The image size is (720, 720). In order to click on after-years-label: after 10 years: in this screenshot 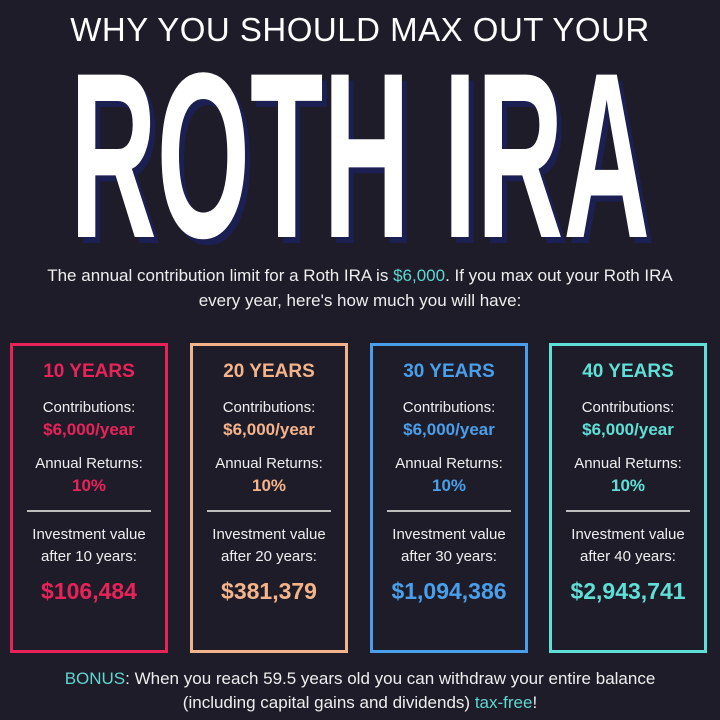, I will do `click(89, 556)`.